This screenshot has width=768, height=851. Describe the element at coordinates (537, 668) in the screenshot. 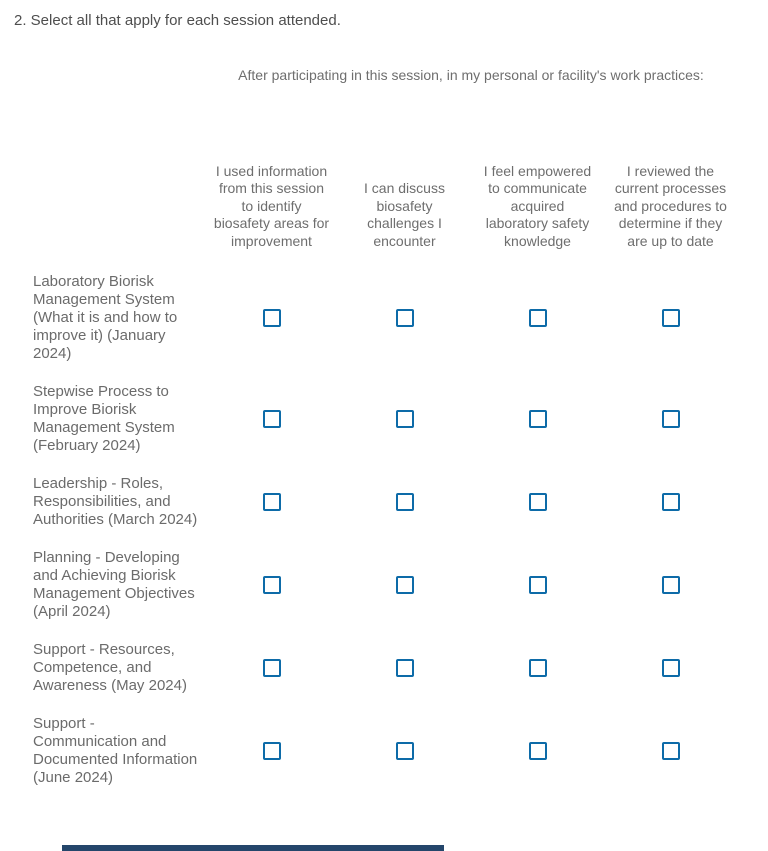

I see `checkbox-row5-col3` at that location.